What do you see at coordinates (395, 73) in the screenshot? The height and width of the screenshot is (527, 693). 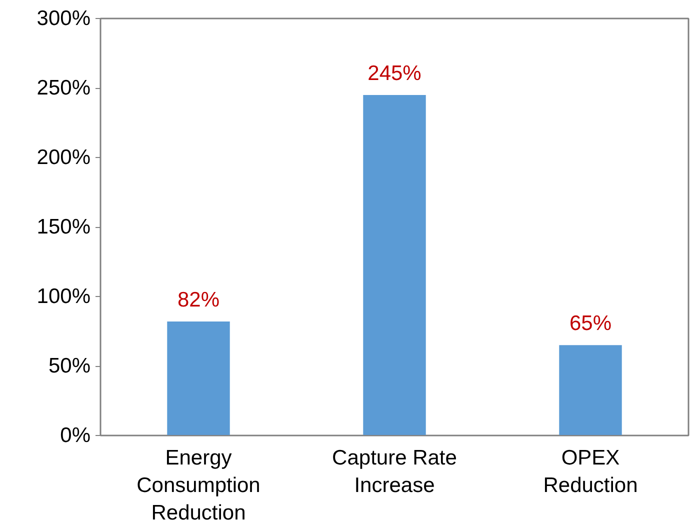 I see `data-label: 245%` at bounding box center [395, 73].